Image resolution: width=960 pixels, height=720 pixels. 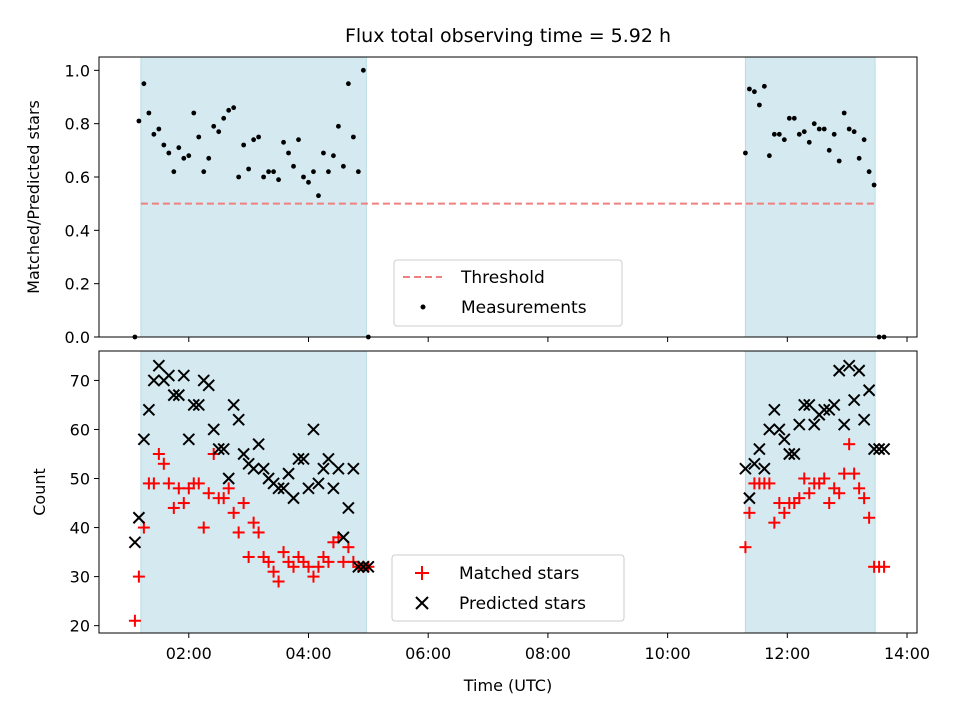 I want to click on legend-measurements-label: Measurements, so click(x=524, y=308).